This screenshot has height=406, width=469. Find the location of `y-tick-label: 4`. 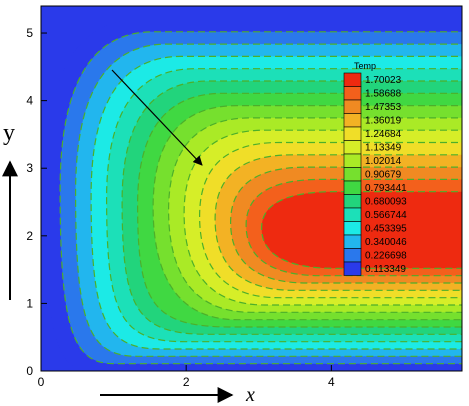

y-tick-label: 4 is located at coordinates (29, 101).